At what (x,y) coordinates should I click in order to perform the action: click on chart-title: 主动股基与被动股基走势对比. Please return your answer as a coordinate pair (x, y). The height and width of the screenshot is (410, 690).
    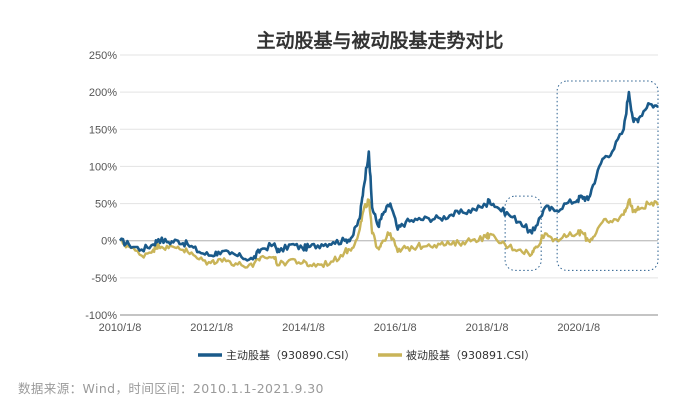
    Looking at the image, I should click on (379, 40).